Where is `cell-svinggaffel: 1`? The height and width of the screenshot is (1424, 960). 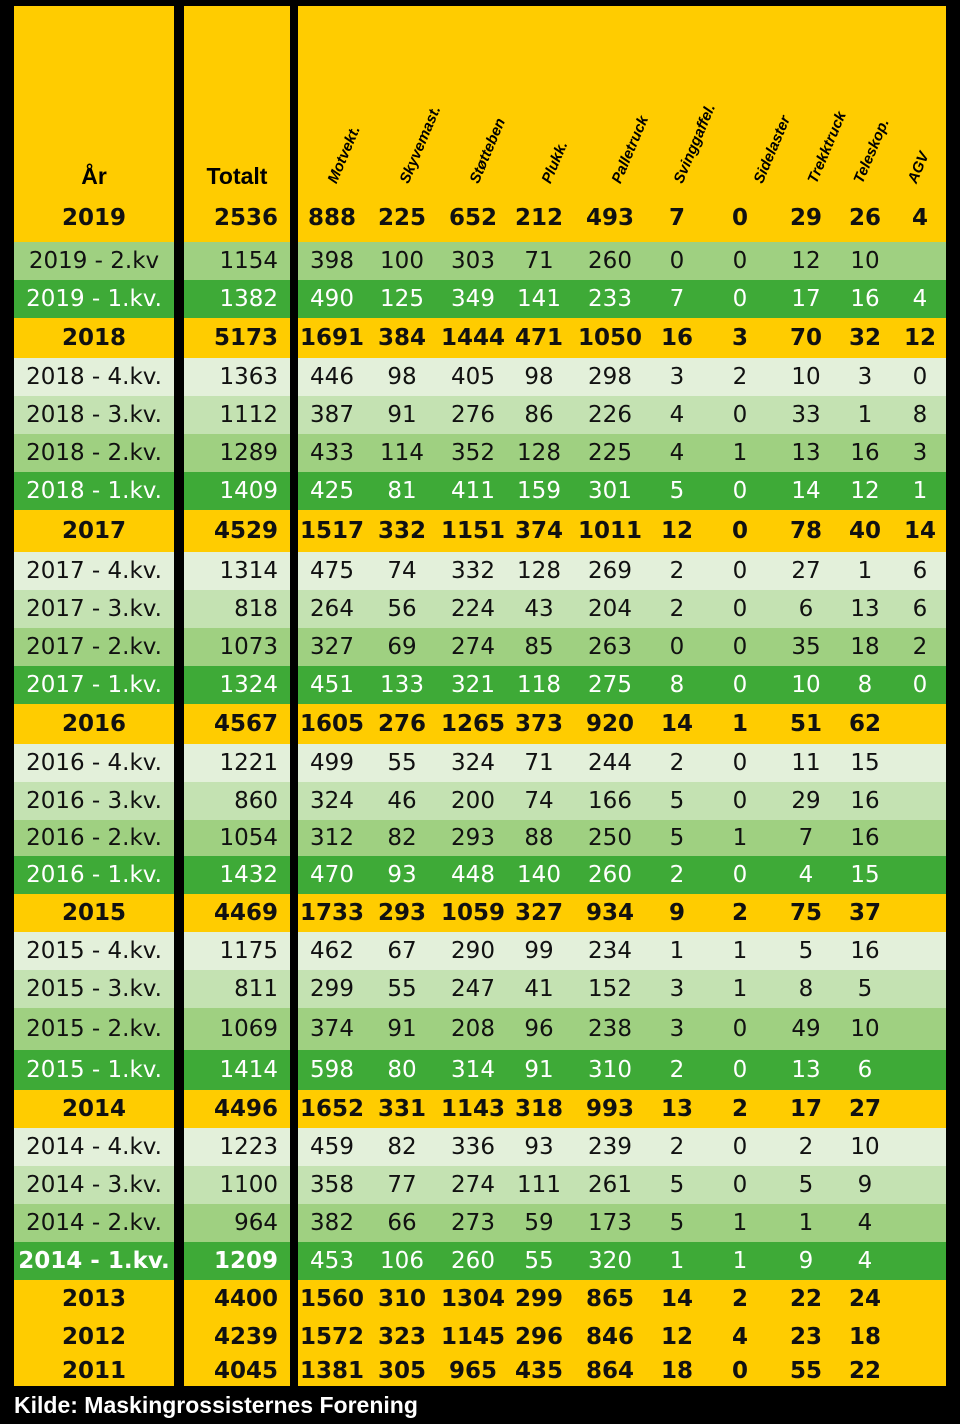
cell-svinggaffel: 1 is located at coordinates (677, 951).